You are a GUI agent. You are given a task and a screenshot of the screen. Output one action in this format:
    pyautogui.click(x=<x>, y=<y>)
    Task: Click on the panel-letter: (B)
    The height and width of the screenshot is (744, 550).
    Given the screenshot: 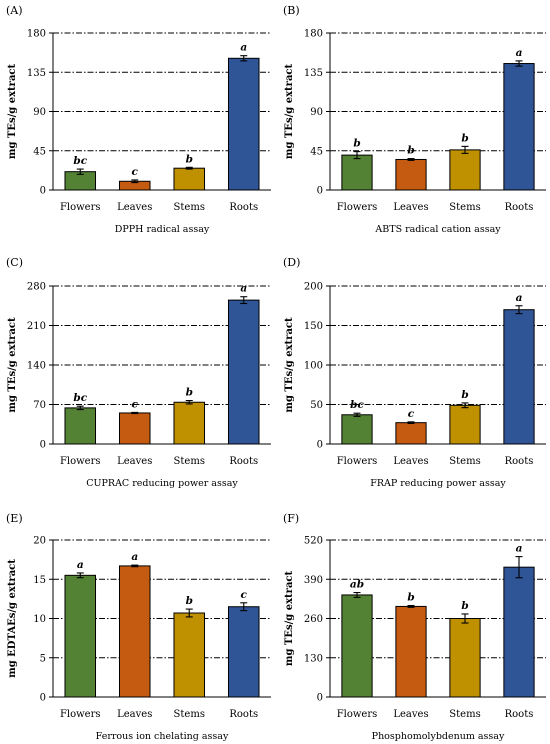 What is the action you would take?
    pyautogui.click(x=291, y=10)
    